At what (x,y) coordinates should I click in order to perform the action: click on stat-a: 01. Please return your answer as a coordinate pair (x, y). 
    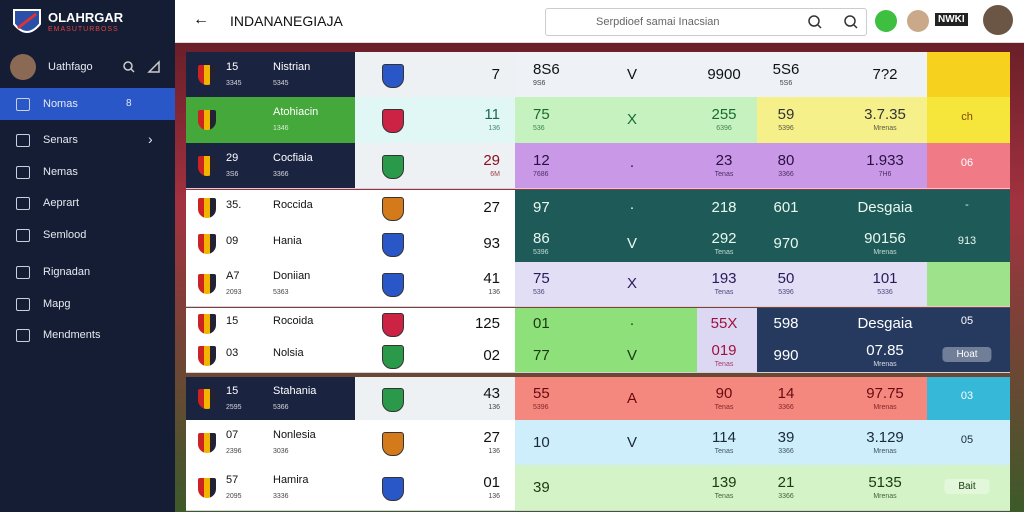
    Looking at the image, I should click on (541, 323).